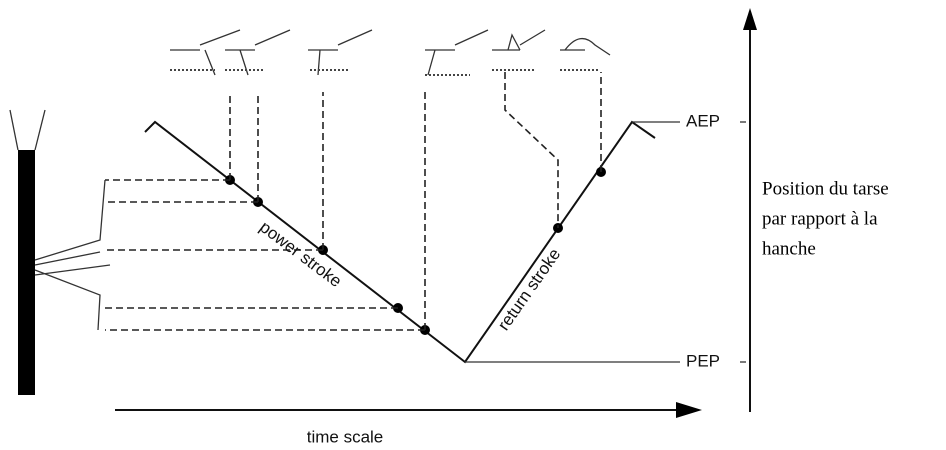  Describe the element at coordinates (390, 52) in the screenshot. I see `leg-sketches` at that location.